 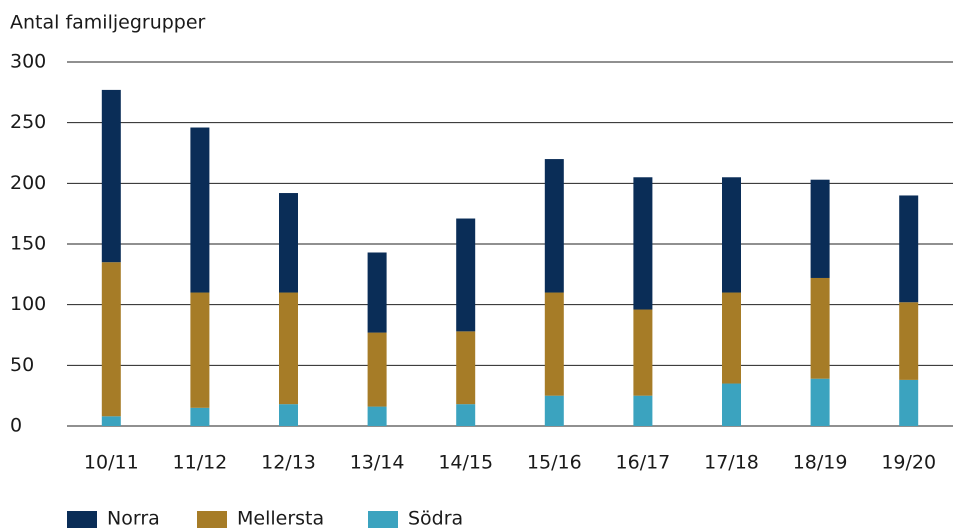 I want to click on legend-label: Södra, so click(x=435, y=518).